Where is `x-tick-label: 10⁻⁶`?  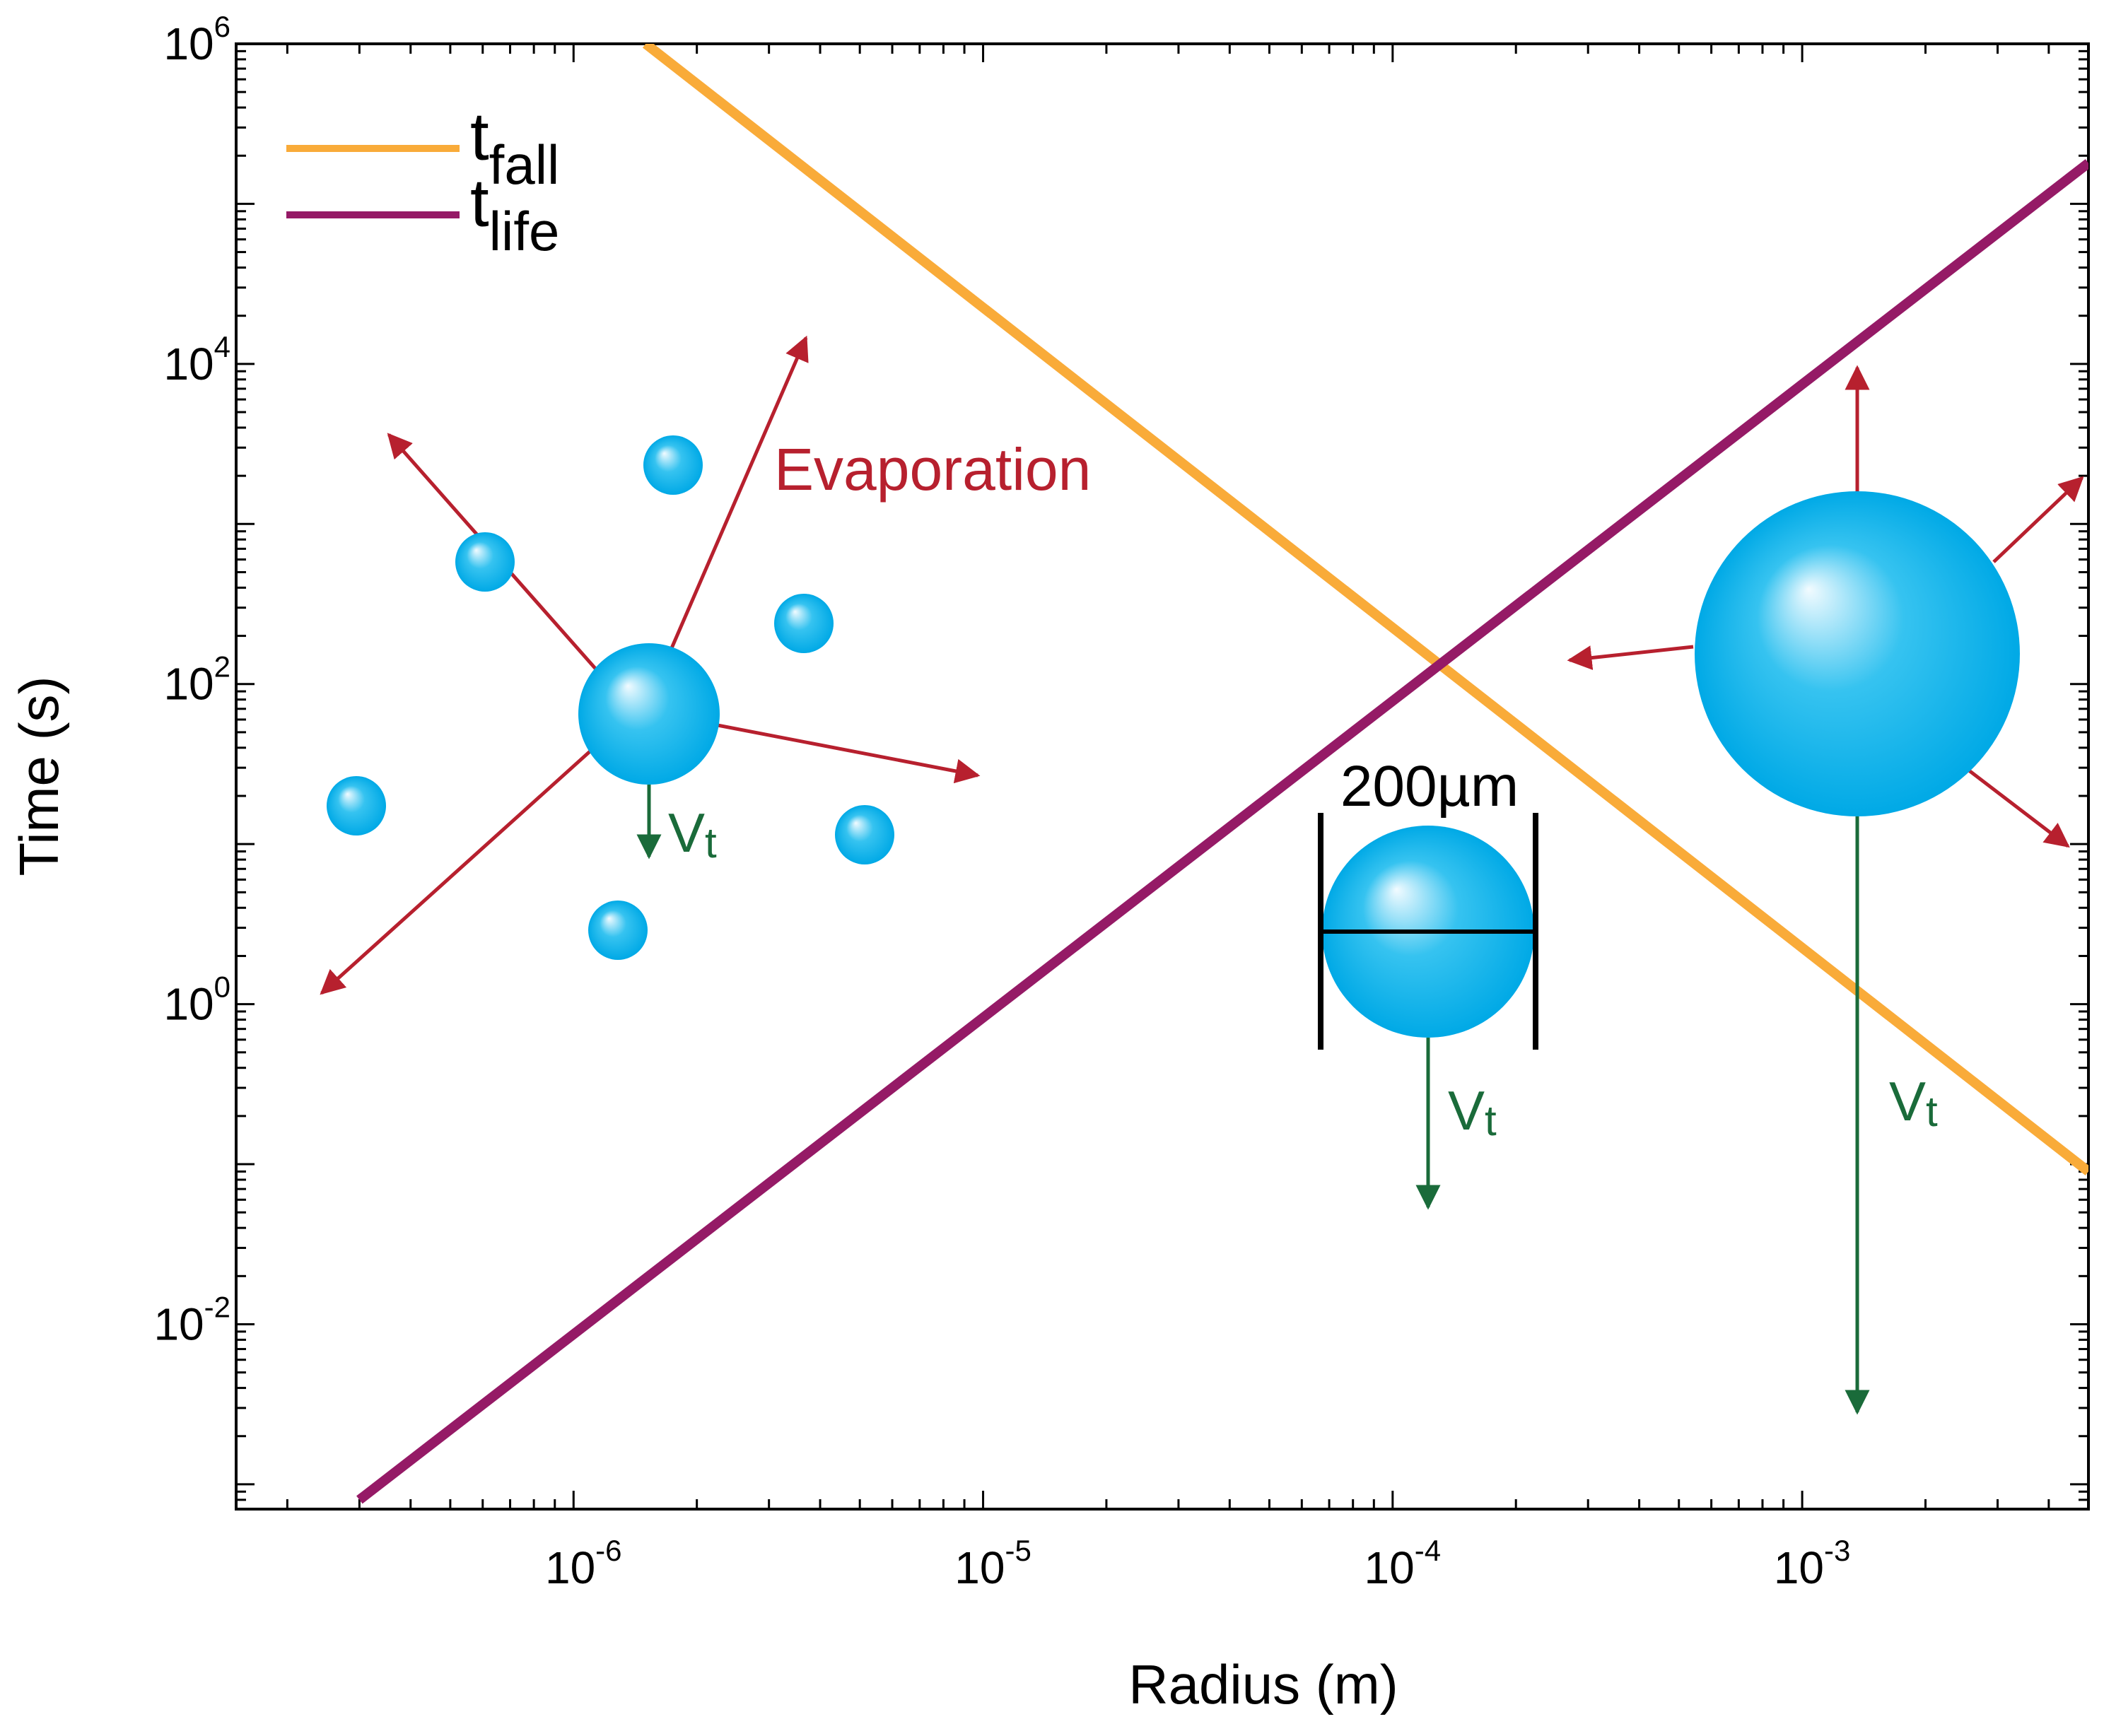
x-tick-label: 10⁻⁶ is located at coordinates (584, 1563).